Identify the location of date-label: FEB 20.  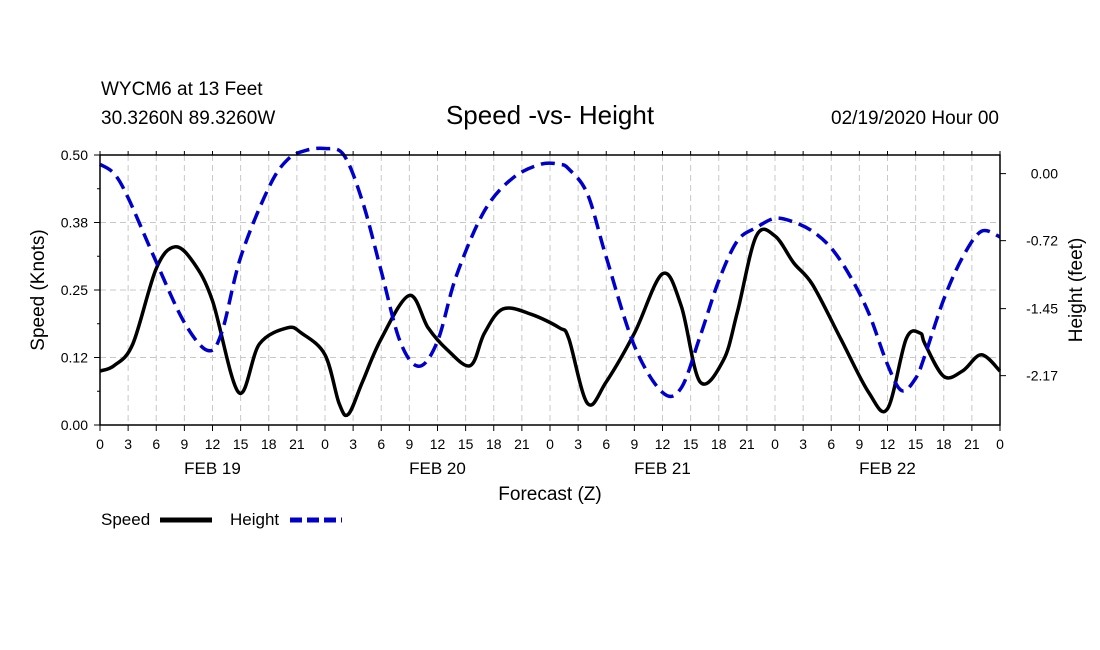
(437, 468).